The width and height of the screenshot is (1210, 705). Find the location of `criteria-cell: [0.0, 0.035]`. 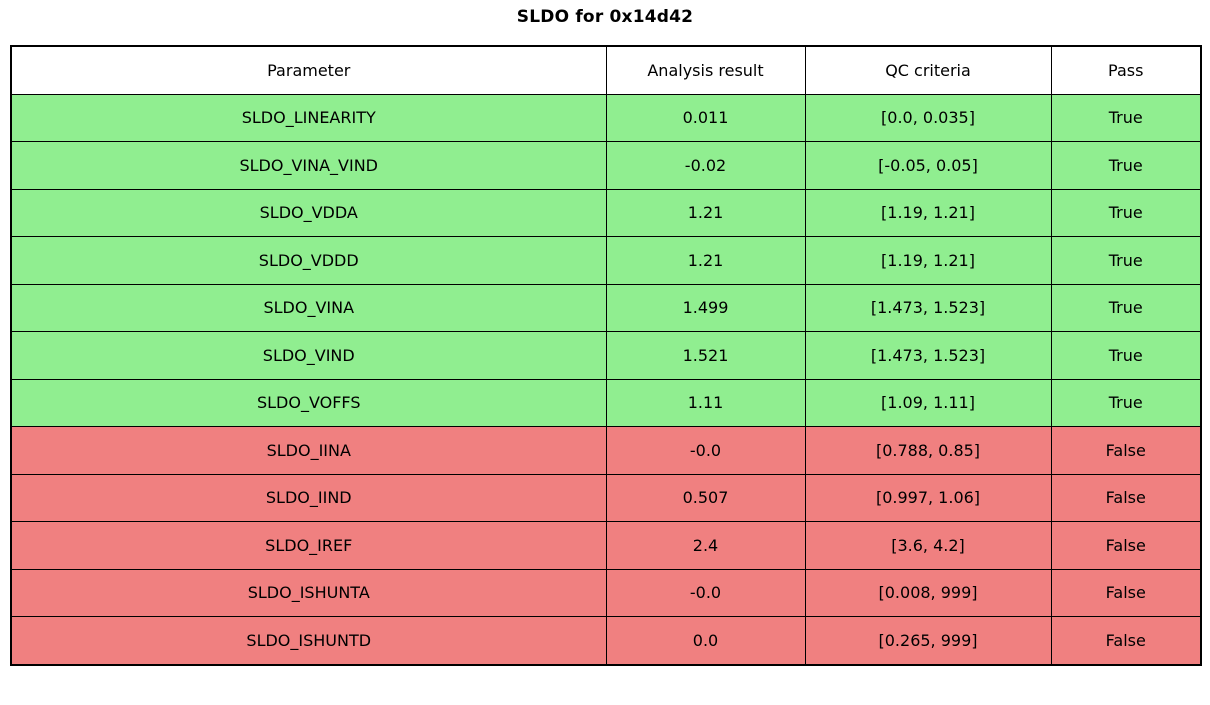

criteria-cell: [0.0, 0.035] is located at coordinates (928, 117).